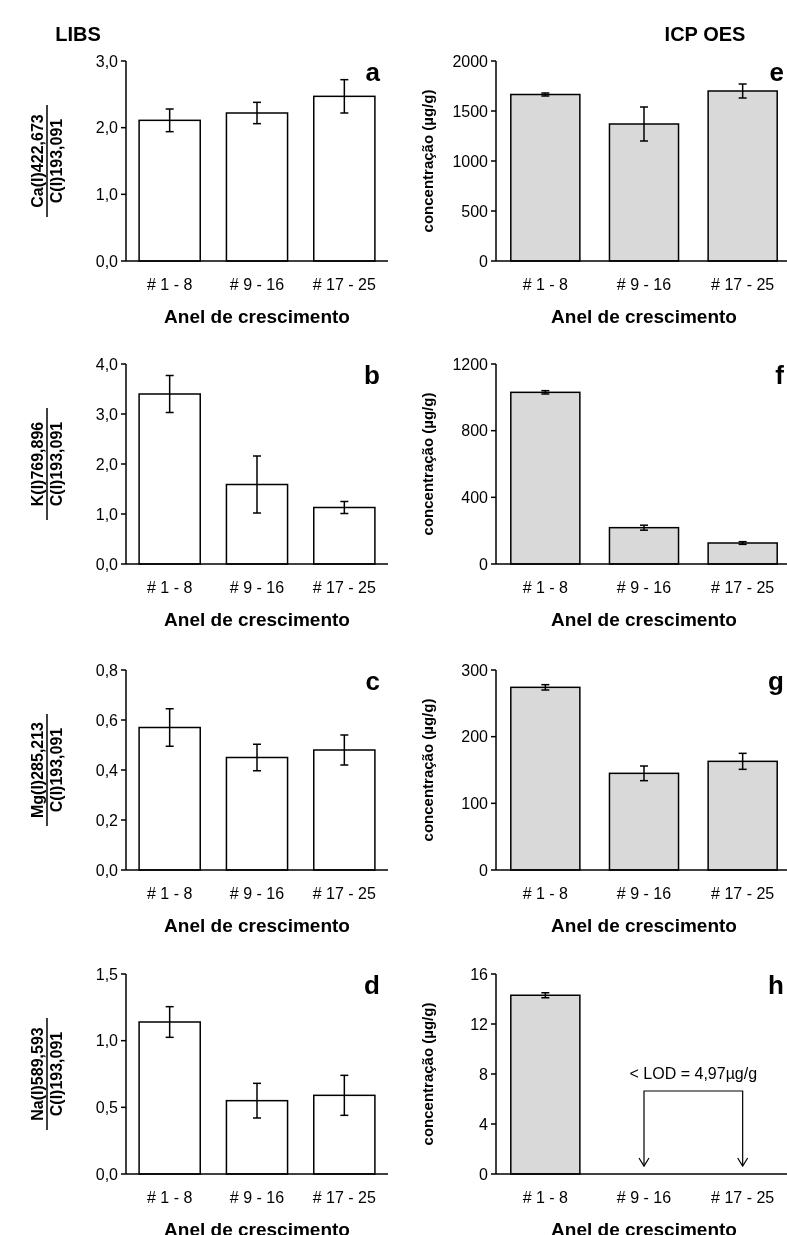  What do you see at coordinates (470, 61) in the screenshot?
I see `y-tick-label: 2000` at bounding box center [470, 61].